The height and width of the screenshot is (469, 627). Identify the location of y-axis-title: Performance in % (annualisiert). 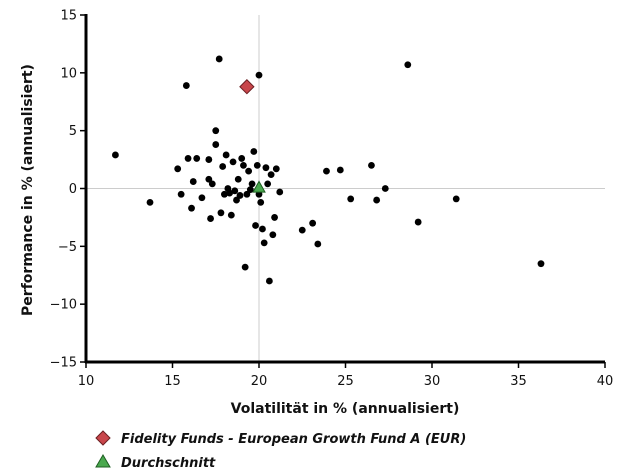
(28, 190).